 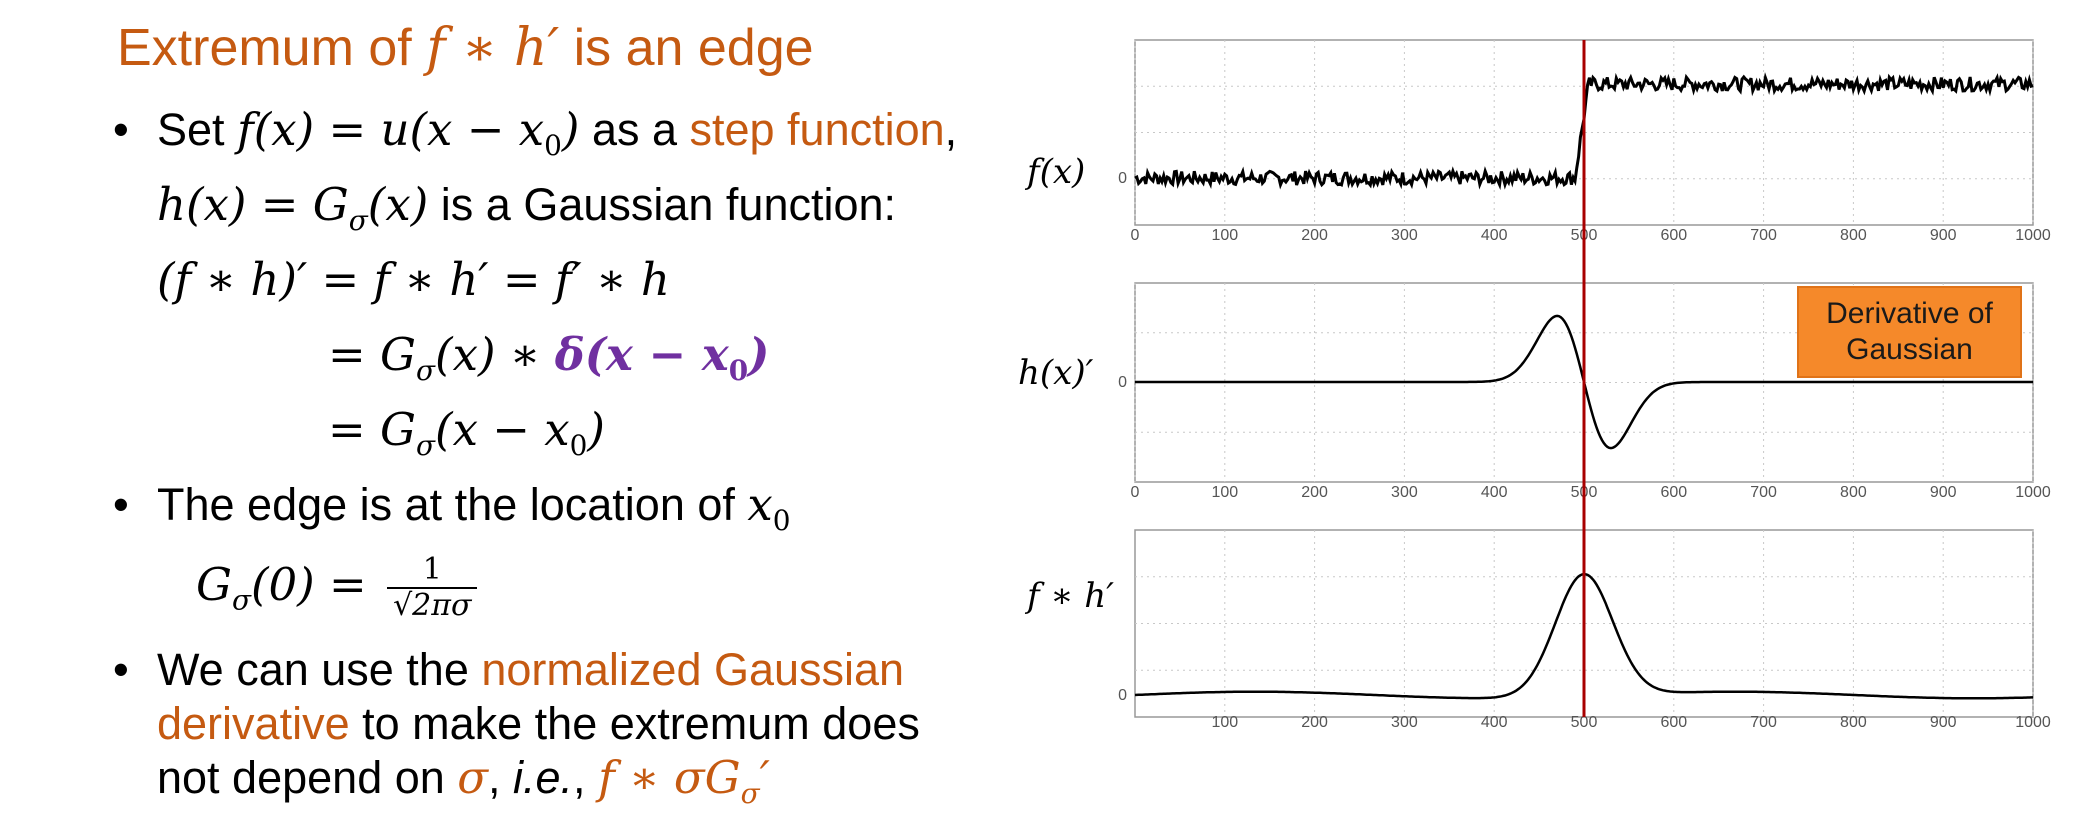 What do you see at coordinates (586, 777) in the screenshot?
I see `b3-comma2: ,` at bounding box center [586, 777].